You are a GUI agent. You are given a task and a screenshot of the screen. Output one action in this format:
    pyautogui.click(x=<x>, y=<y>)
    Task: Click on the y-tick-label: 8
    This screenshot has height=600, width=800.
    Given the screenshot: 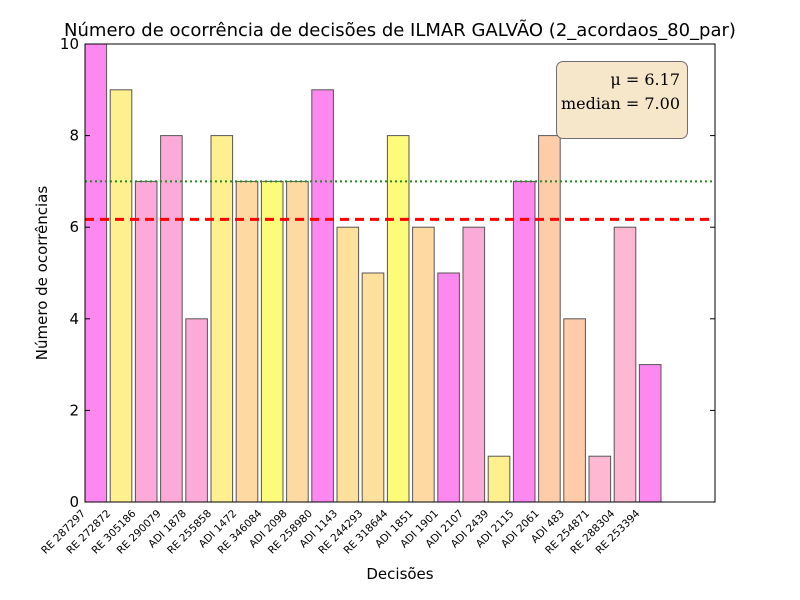 What is the action you would take?
    pyautogui.click(x=74, y=136)
    